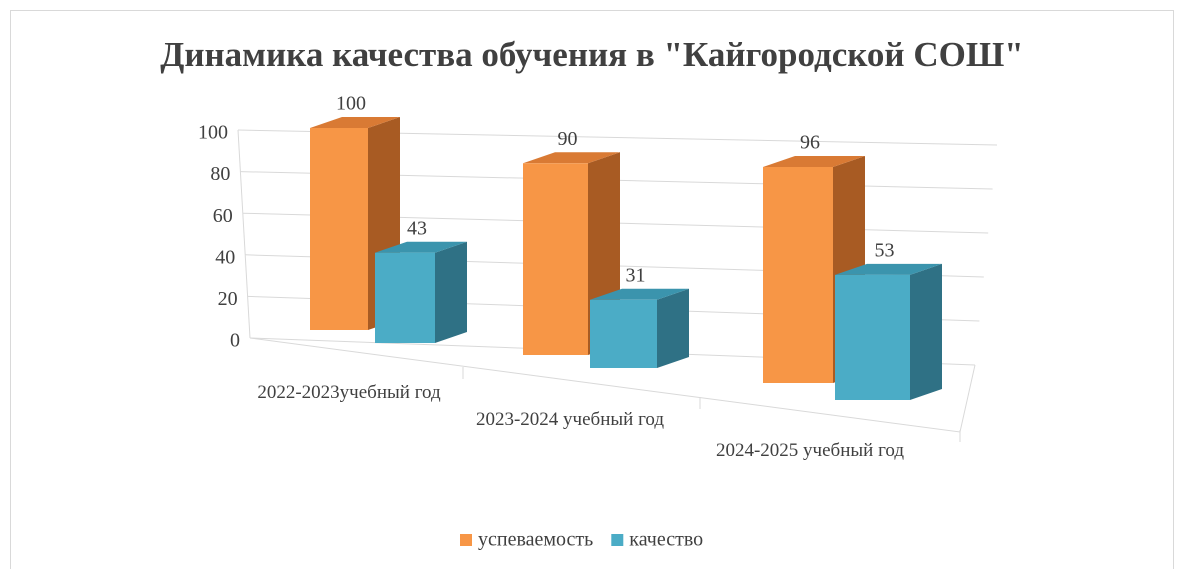 The width and height of the screenshot is (1184, 569). I want to click on data-label: 100, so click(351, 104).